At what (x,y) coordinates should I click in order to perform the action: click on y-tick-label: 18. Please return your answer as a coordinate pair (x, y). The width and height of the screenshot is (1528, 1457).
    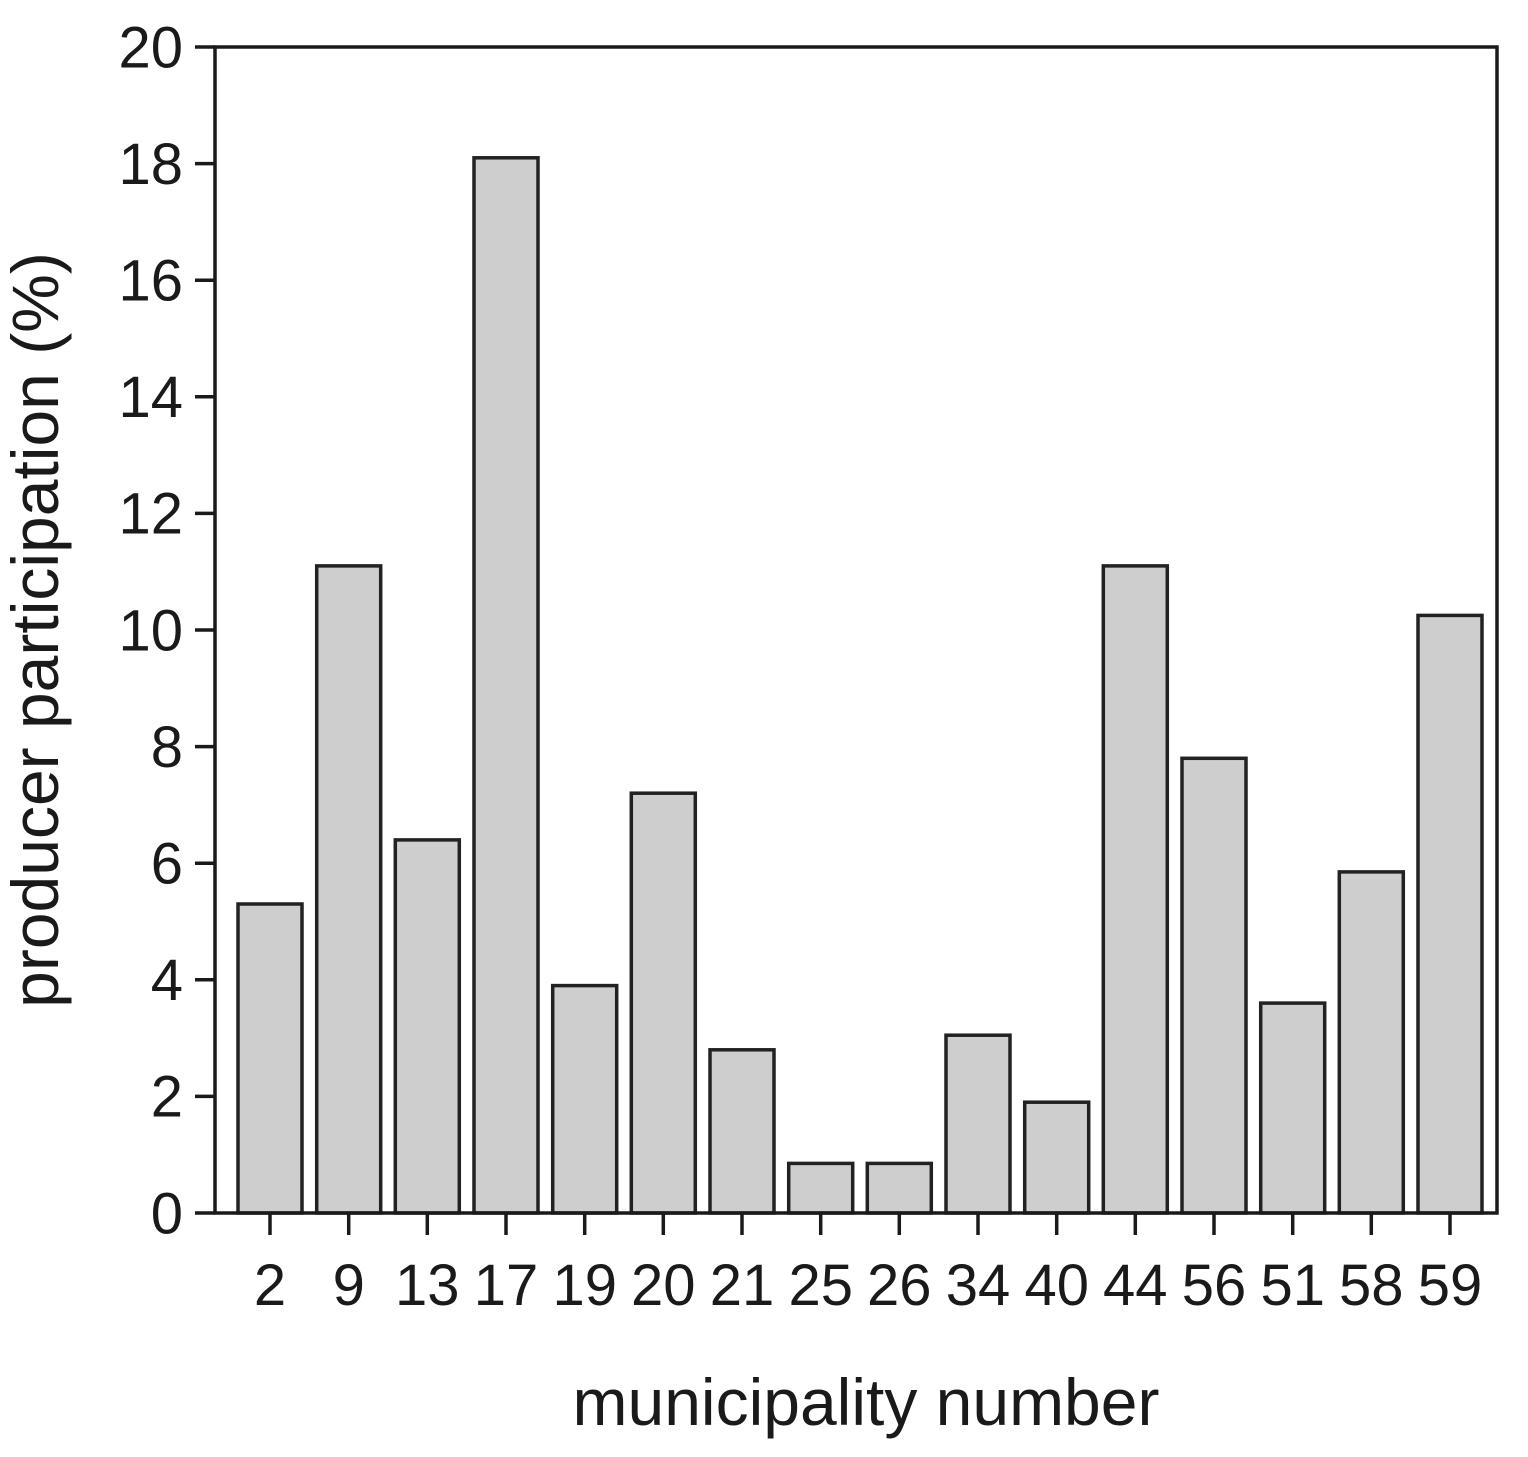
    Looking at the image, I should click on (150, 164).